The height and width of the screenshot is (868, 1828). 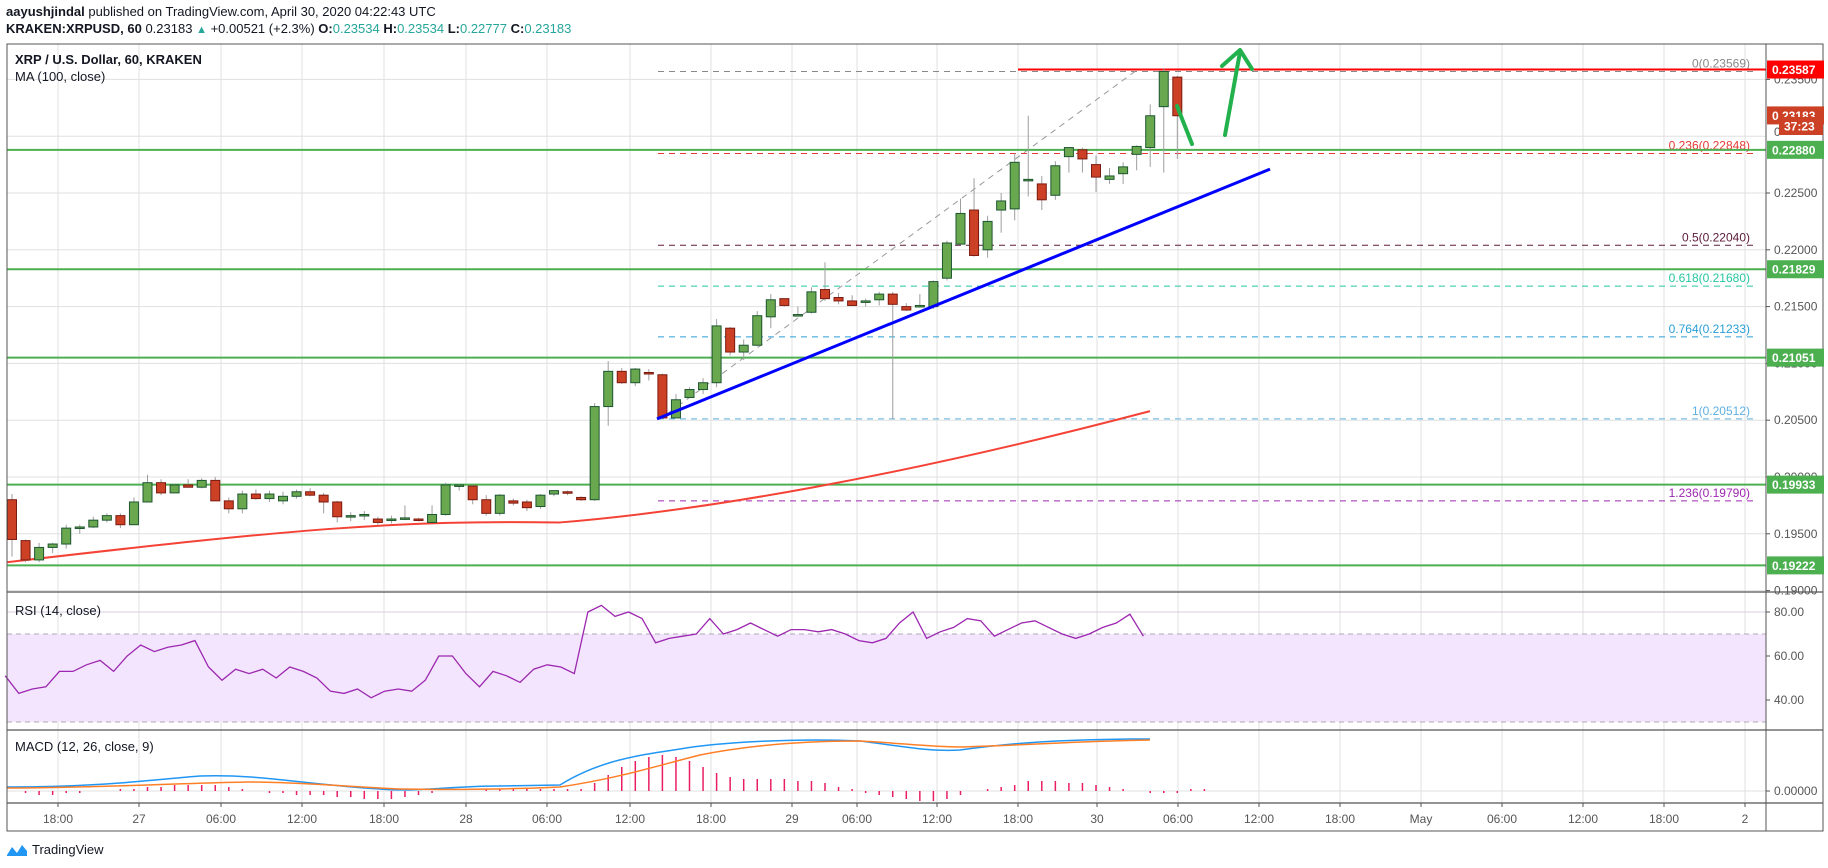 I want to click on price-label: 0.19933, so click(x=1794, y=485).